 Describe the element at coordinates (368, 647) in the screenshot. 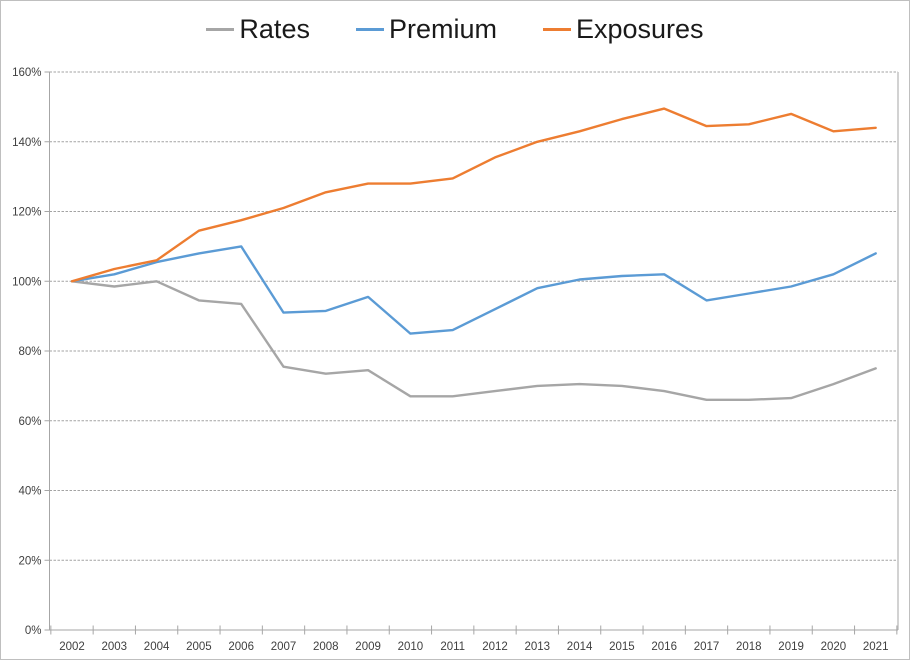

I see `x-tick-label: 2009` at that location.